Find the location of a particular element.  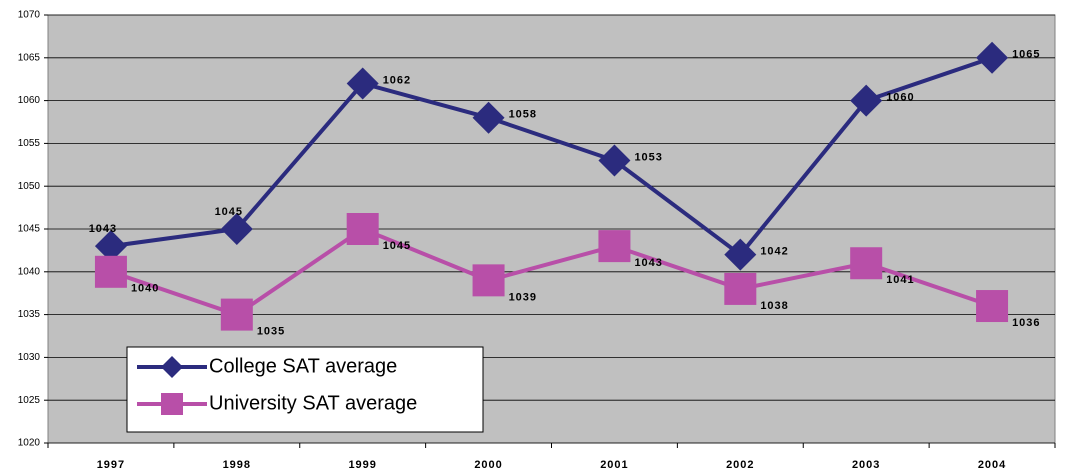

y-tick-label: 1025 is located at coordinates (29, 400).